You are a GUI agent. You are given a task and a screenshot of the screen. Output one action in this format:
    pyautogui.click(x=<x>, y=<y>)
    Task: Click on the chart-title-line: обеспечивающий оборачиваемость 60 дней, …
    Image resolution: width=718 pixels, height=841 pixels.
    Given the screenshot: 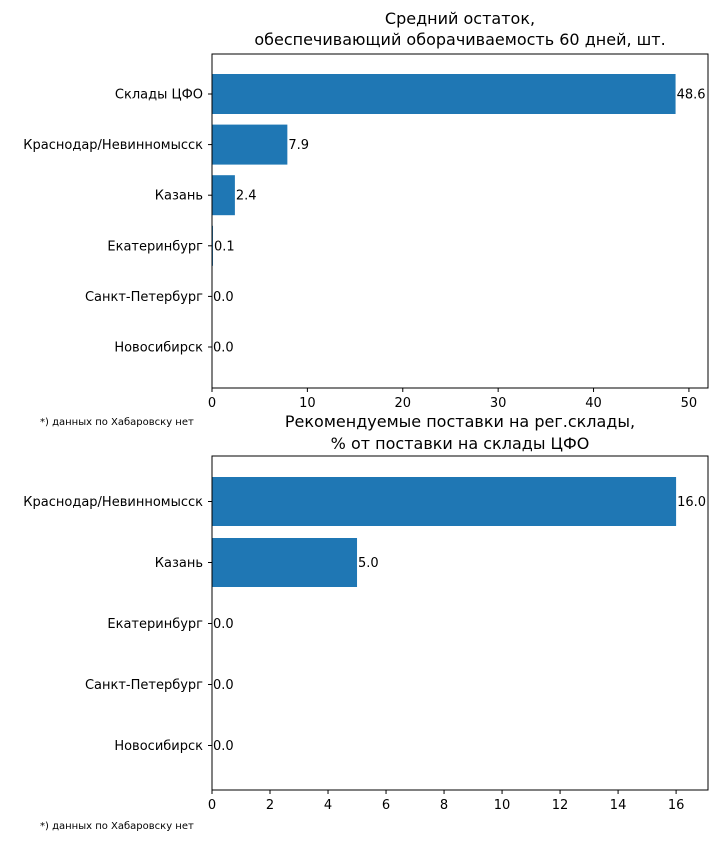 What is the action you would take?
    pyautogui.click(x=459, y=39)
    